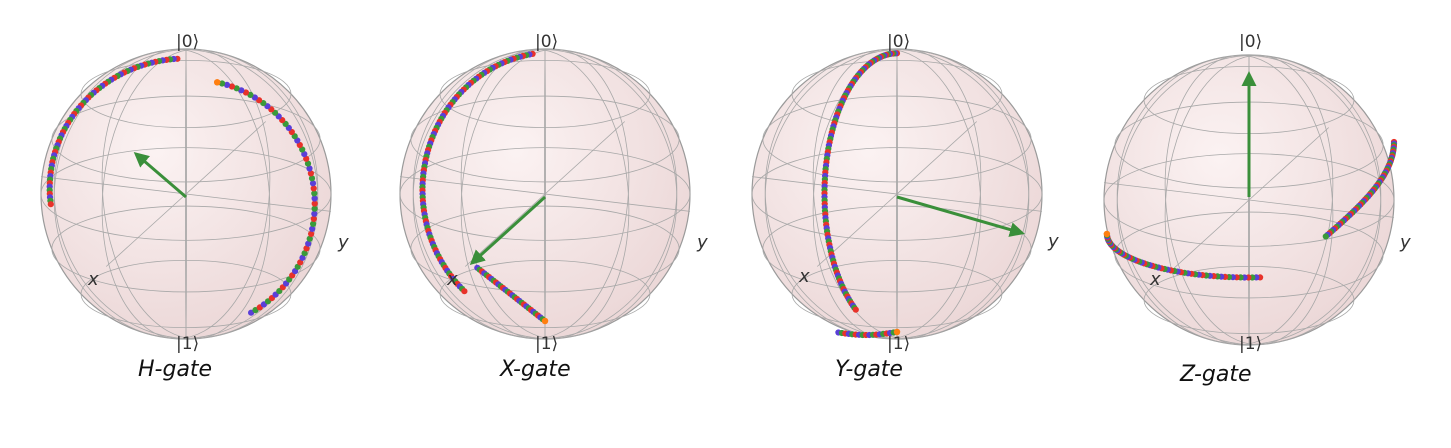  What do you see at coordinates (535, 369) in the screenshot?
I see `gate-caption: X-gate` at bounding box center [535, 369].